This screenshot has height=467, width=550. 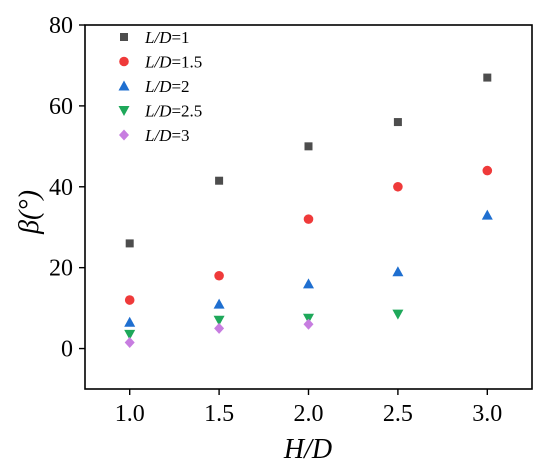 I want to click on x-tick-label: 2.5, so click(x=398, y=414).